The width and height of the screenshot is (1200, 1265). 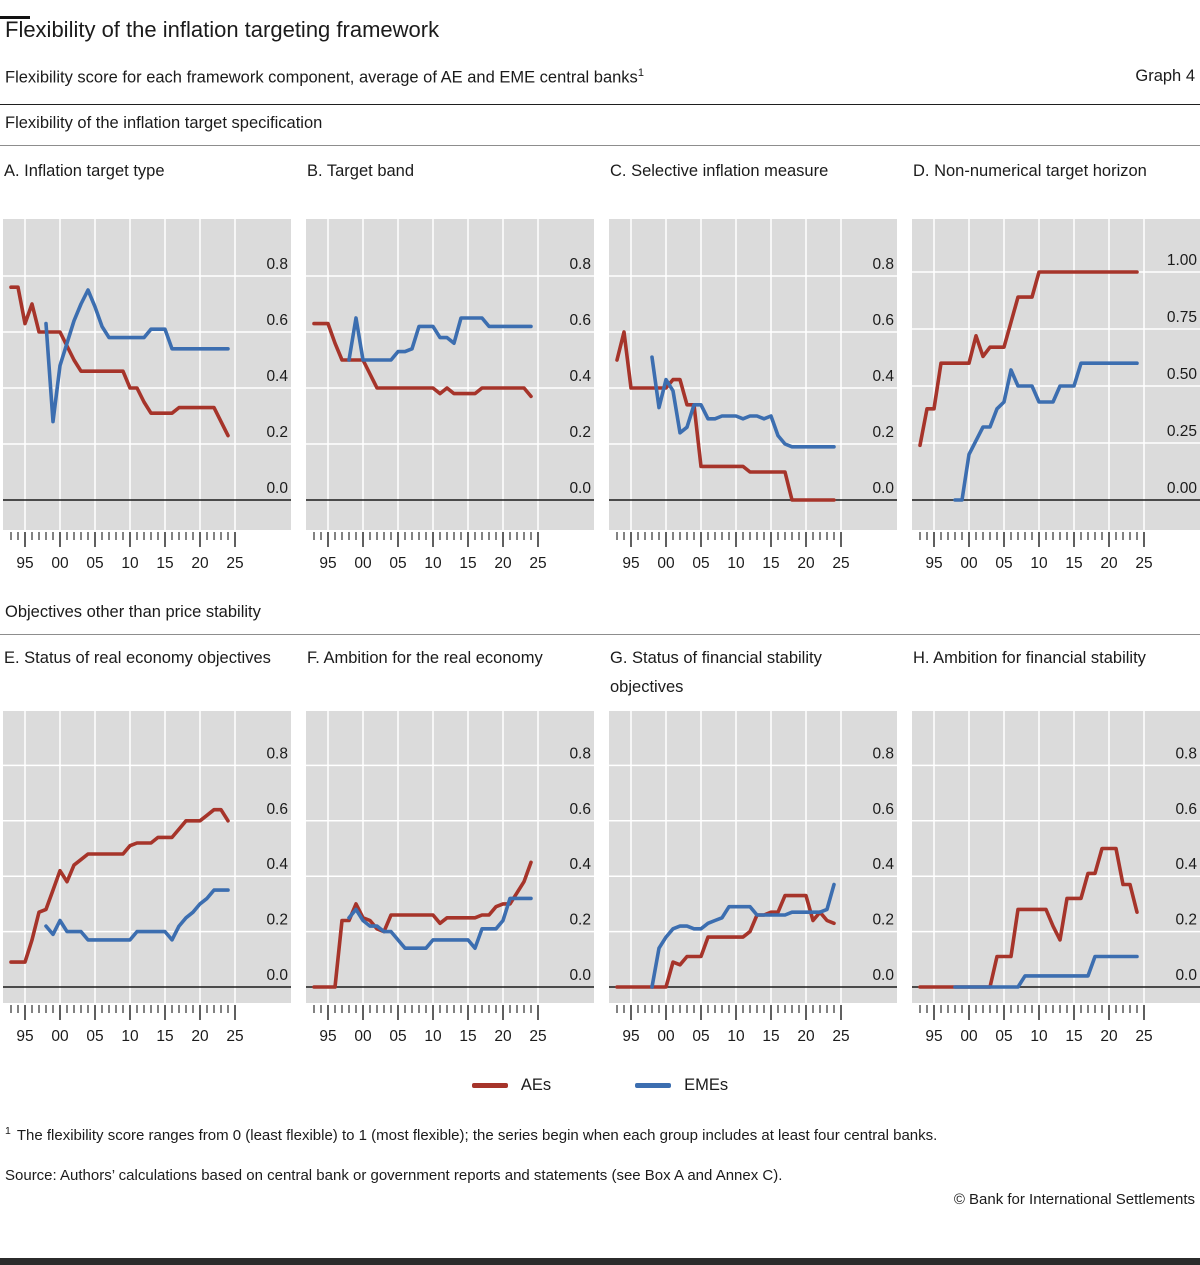 What do you see at coordinates (1182, 317) in the screenshot?
I see `svg-text: 0.75` at bounding box center [1182, 317].